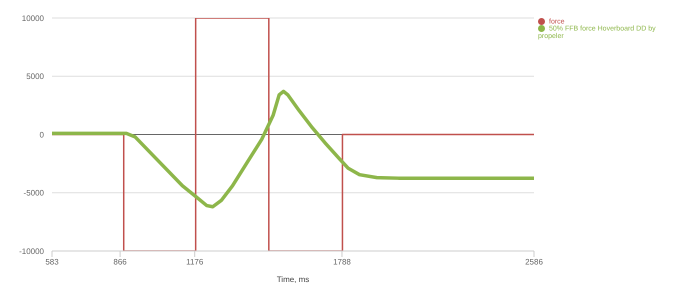 Image resolution: width=700 pixels, height=300 pixels. Describe the element at coordinates (534, 262) in the screenshot. I see `x-tick-label: 2586` at that location.